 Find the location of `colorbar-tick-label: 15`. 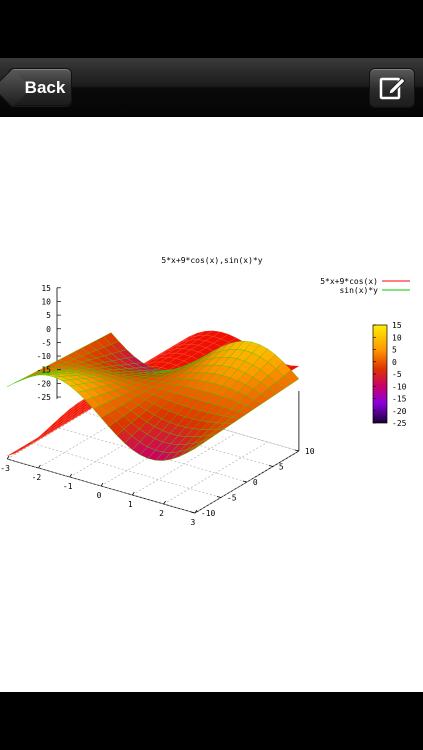

colorbar-tick-label: 15 is located at coordinates (397, 325).